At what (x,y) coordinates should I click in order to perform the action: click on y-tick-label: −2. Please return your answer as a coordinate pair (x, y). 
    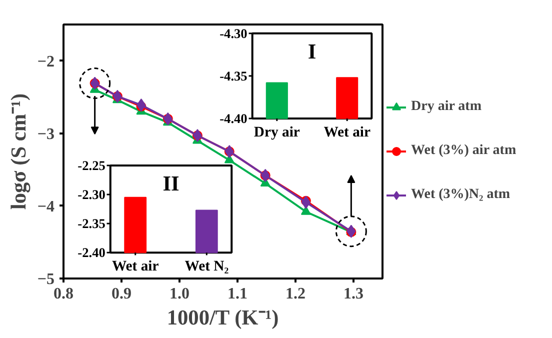
    Looking at the image, I should click on (46, 61).